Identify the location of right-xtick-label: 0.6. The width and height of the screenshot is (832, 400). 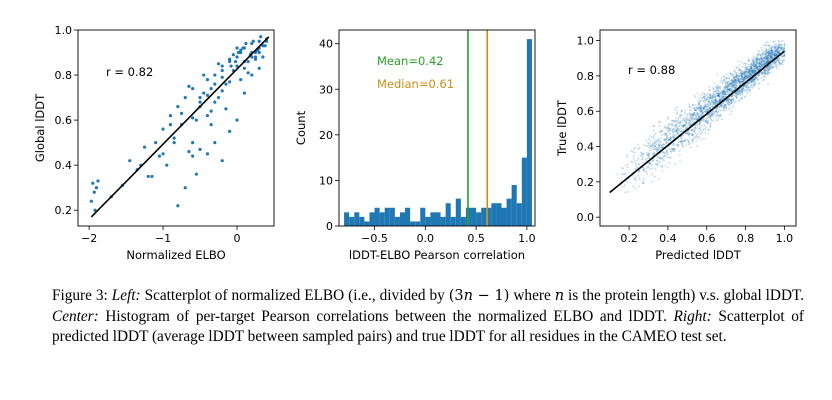
(707, 238).